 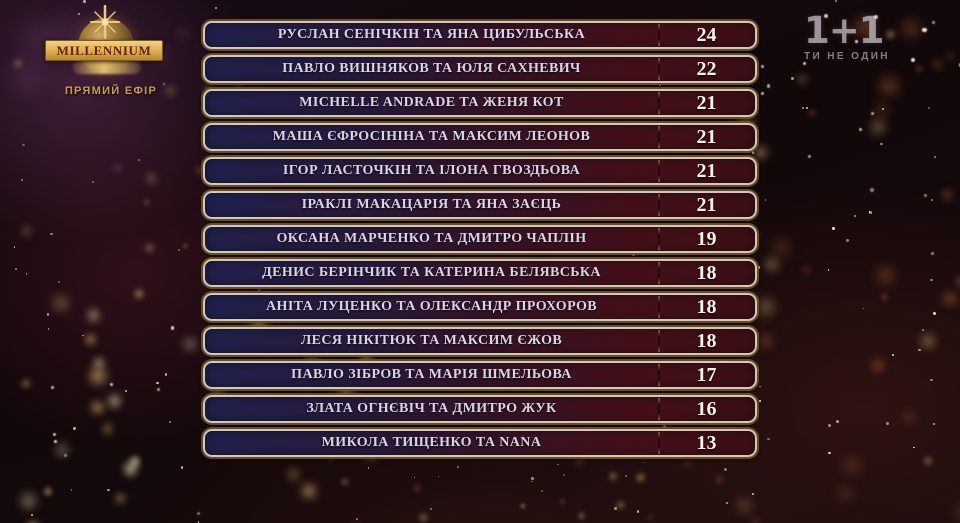 I want to click on couple-name: РУСЛАН СЕНІЧКІН ТА ЯНА ЦИБУЛЬСЬКА, so click(x=431, y=34).